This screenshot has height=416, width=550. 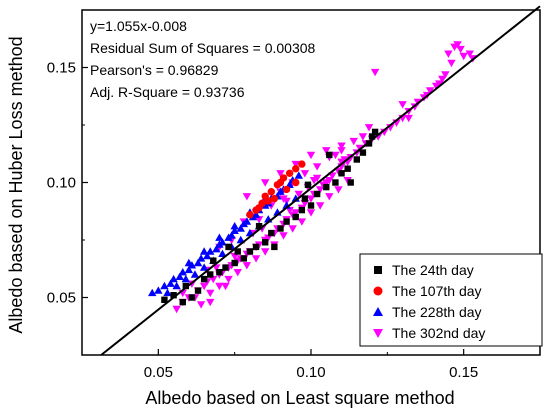 I want to click on x-tick-label: 0.15, so click(x=463, y=372).